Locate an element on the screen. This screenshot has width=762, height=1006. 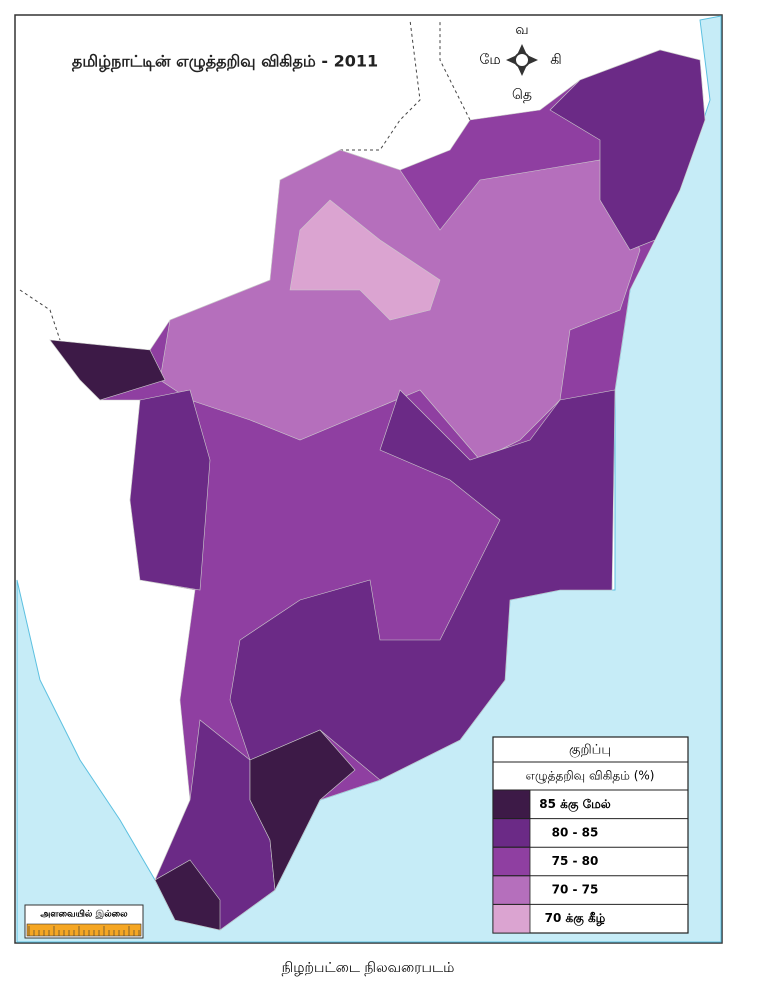
compass-west: மே is located at coordinates (489, 60).